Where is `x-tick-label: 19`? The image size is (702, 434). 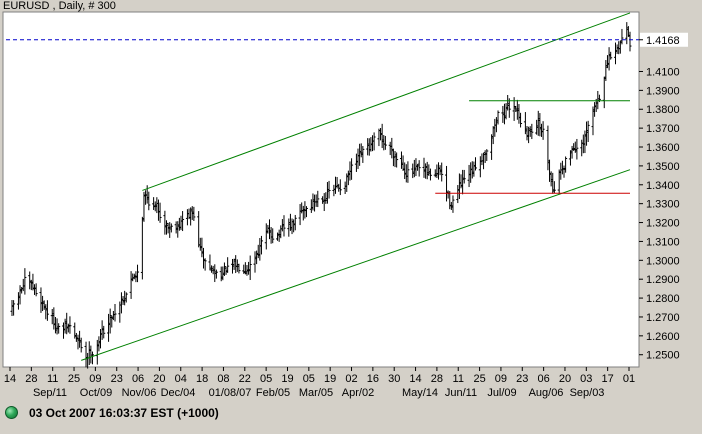 x-tick-label: 19 is located at coordinates (330, 379).